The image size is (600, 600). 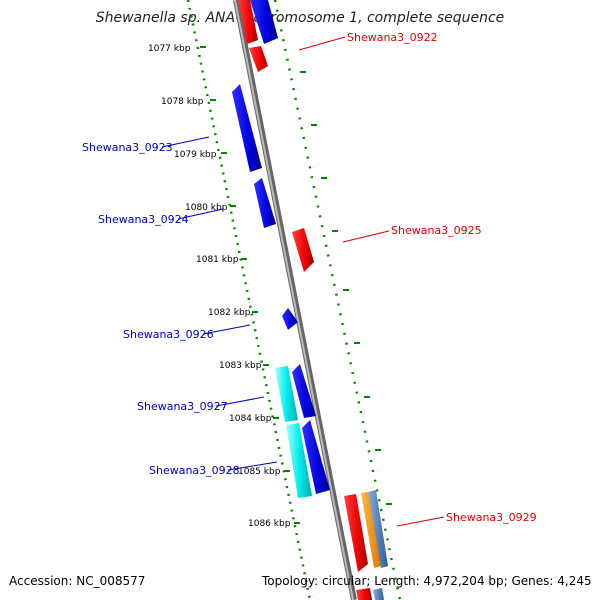 I want to click on gene-0928-arrow, so click(x=316, y=457).